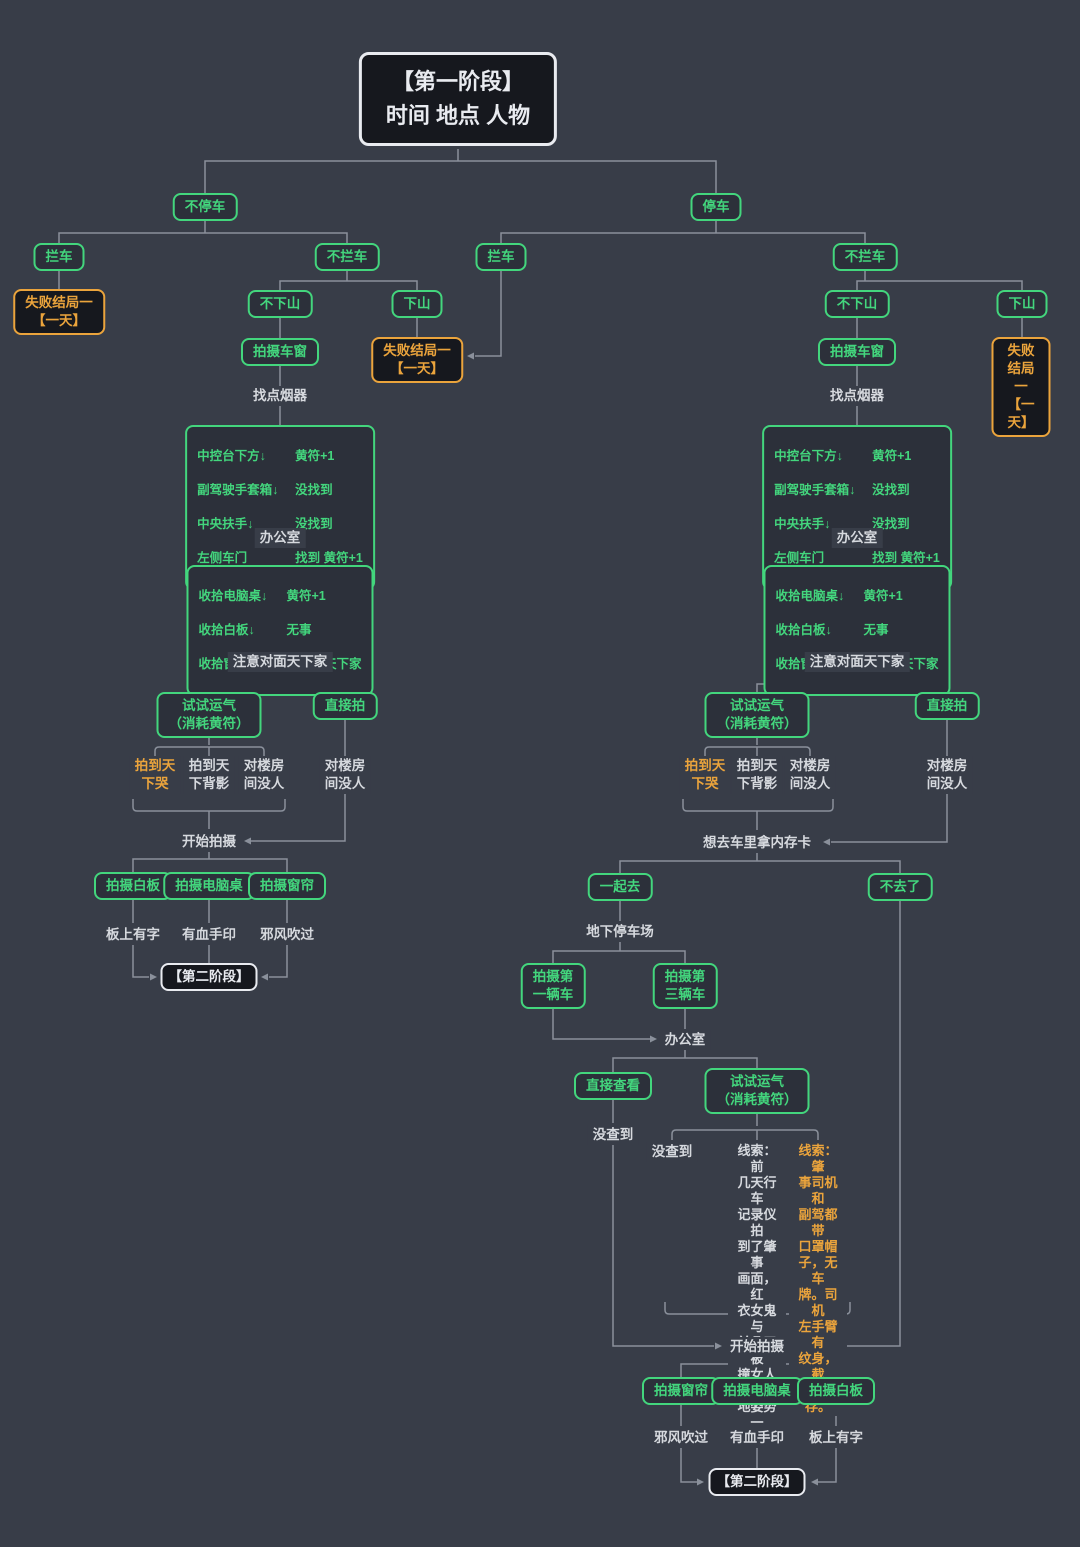 The height and width of the screenshot is (1547, 1080). What do you see at coordinates (280, 630) in the screenshot?
I see `l-office-search-results: 收拾电脑桌↓黄符+1 收拾白板↓无事 收拾窗台注意到天下家` at bounding box center [280, 630].